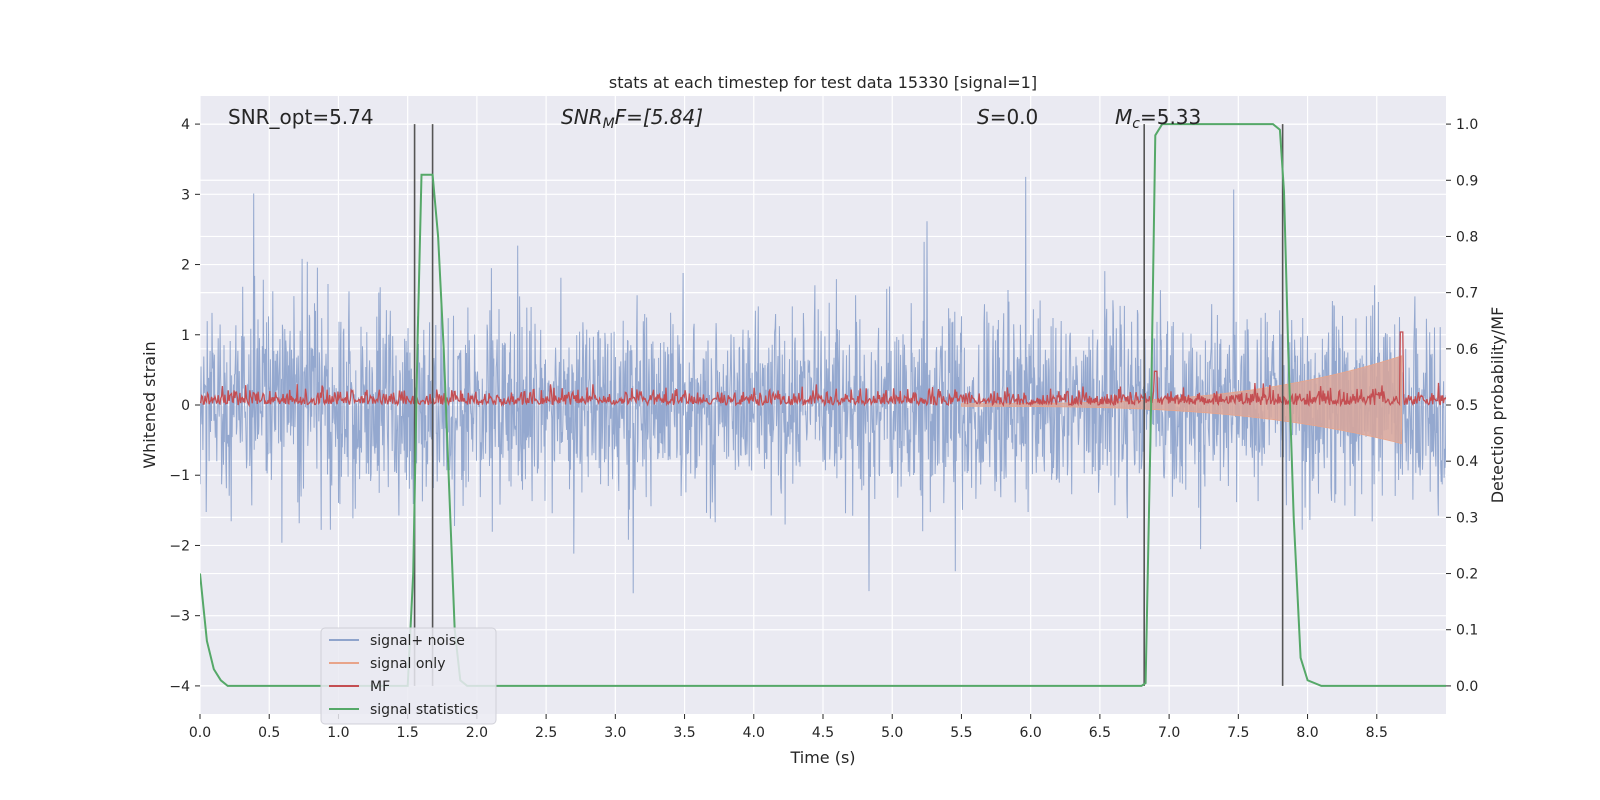 The image size is (1600, 800). Describe the element at coordinates (1100, 733) in the screenshot. I see `x-tick-label-13: 6.5` at that location.